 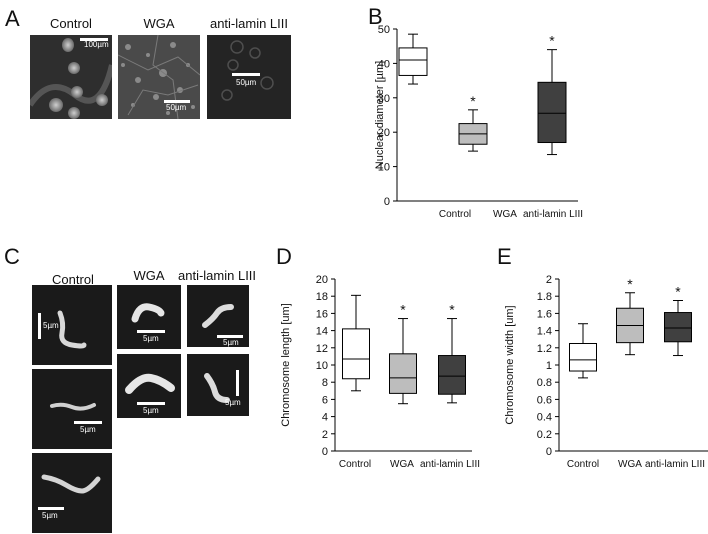 What do you see at coordinates (473, 101) in the screenshot?
I see `chart-b-significance-1: *` at bounding box center [473, 101].